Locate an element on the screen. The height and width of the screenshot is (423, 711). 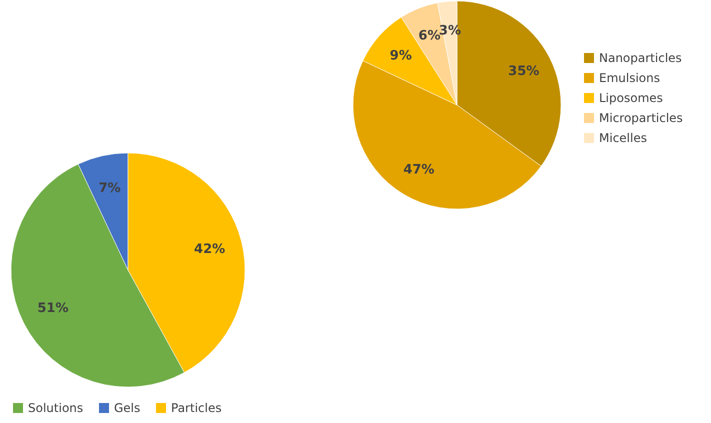
legend-label: Microparticles is located at coordinates (641, 118).